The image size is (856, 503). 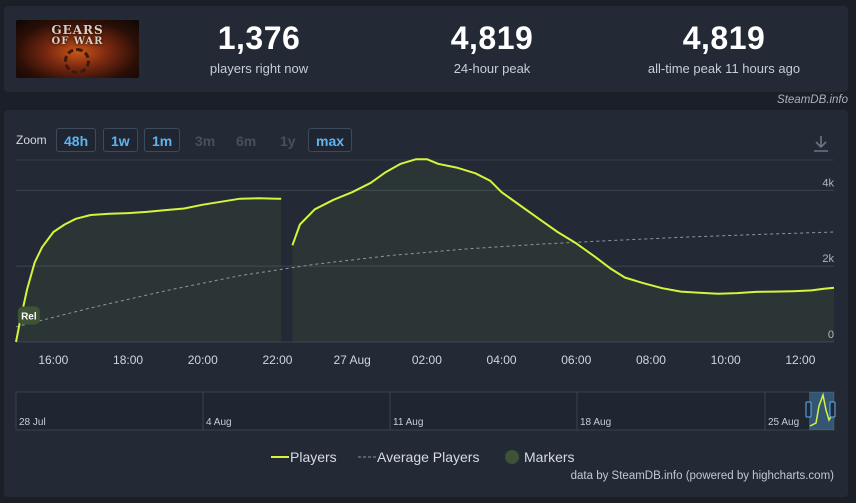 What do you see at coordinates (800, 360) in the screenshot?
I see `x-tick-label: 12:00` at bounding box center [800, 360].